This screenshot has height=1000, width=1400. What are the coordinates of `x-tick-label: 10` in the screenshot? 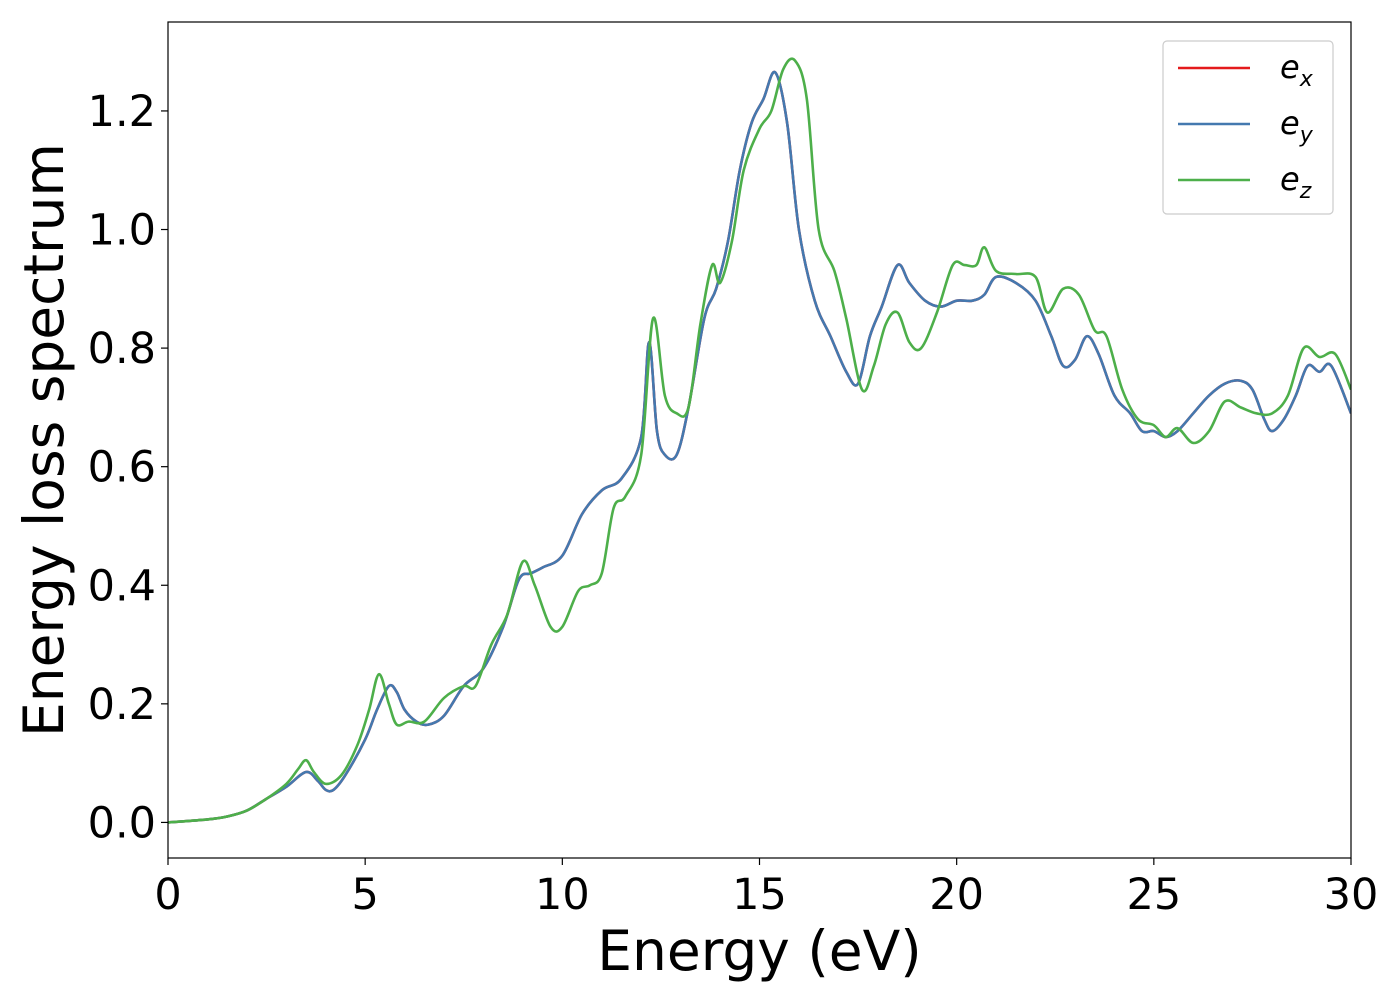 It's located at (562, 895).